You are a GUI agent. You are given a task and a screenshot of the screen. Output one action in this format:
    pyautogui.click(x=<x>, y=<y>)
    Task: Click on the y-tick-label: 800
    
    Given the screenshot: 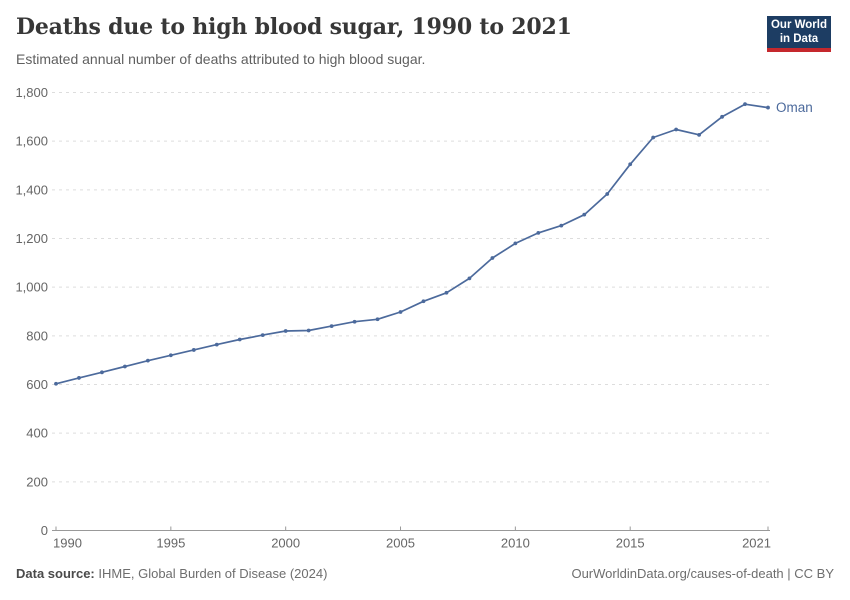 What is the action you would take?
    pyautogui.click(x=37, y=335)
    